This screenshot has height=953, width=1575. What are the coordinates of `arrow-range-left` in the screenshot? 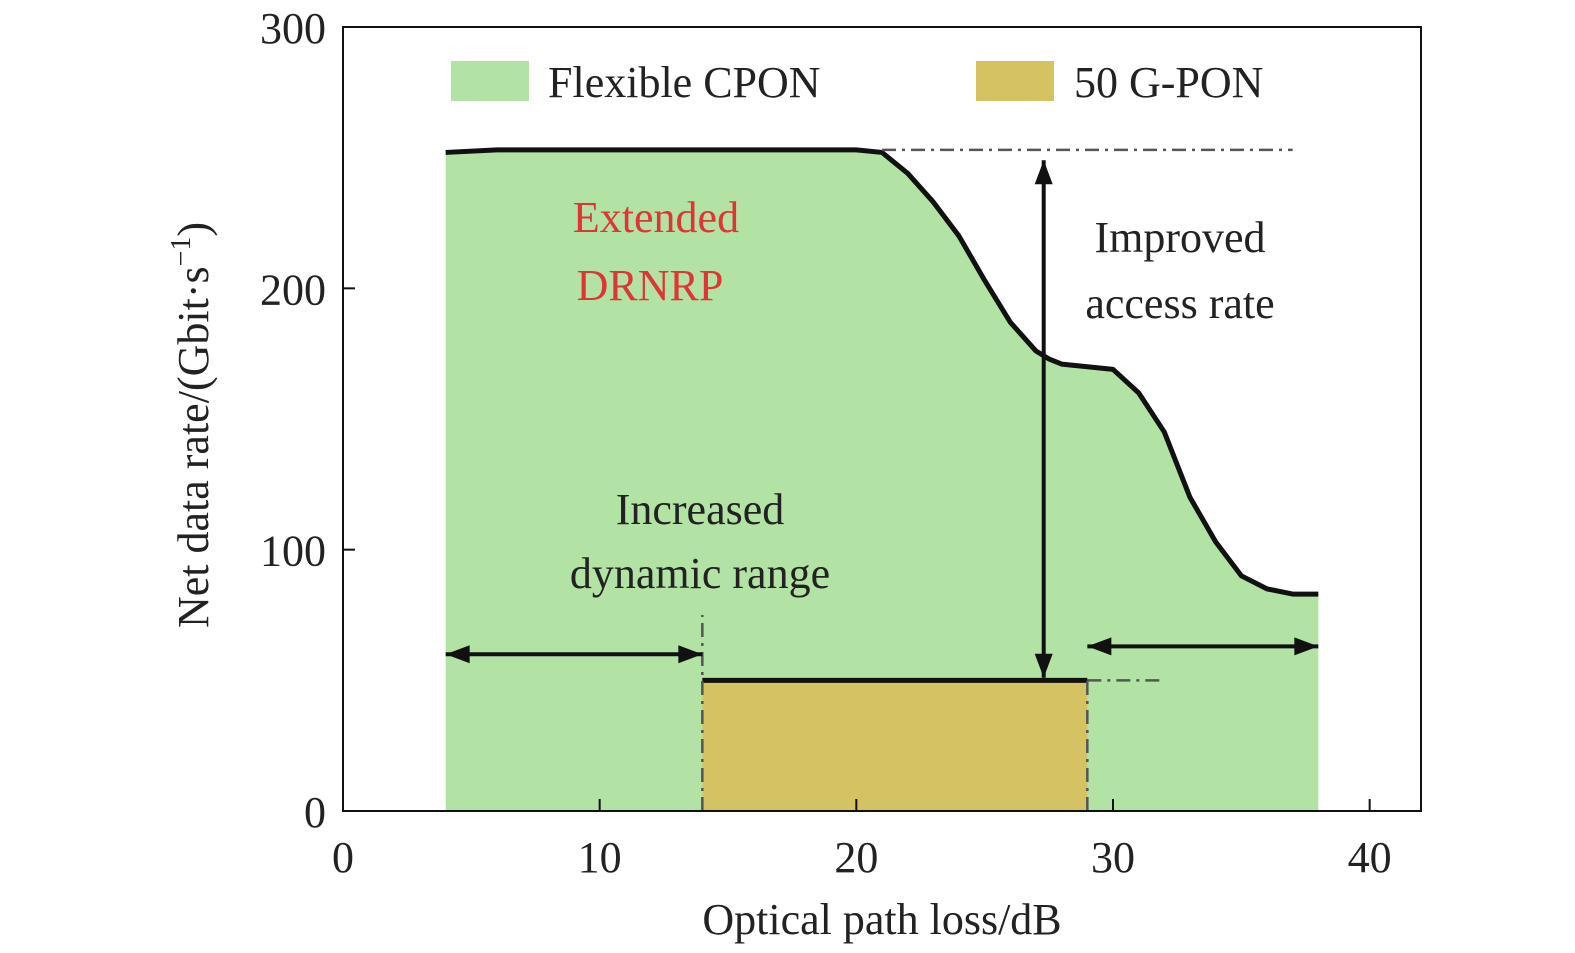 It's located at (574, 654).